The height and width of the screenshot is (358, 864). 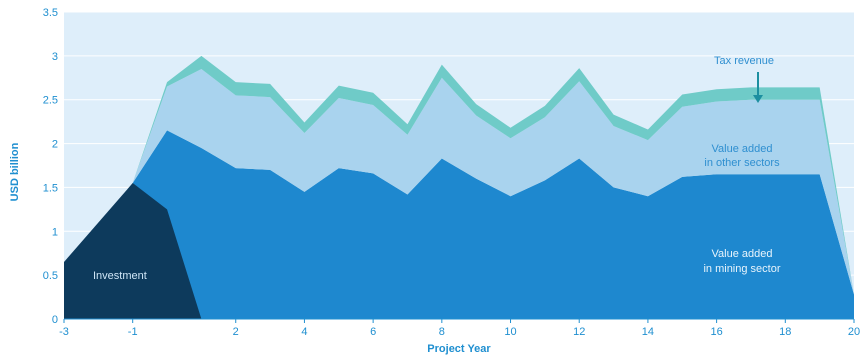 I want to click on y-tick-label: 1.5, so click(x=50, y=188).